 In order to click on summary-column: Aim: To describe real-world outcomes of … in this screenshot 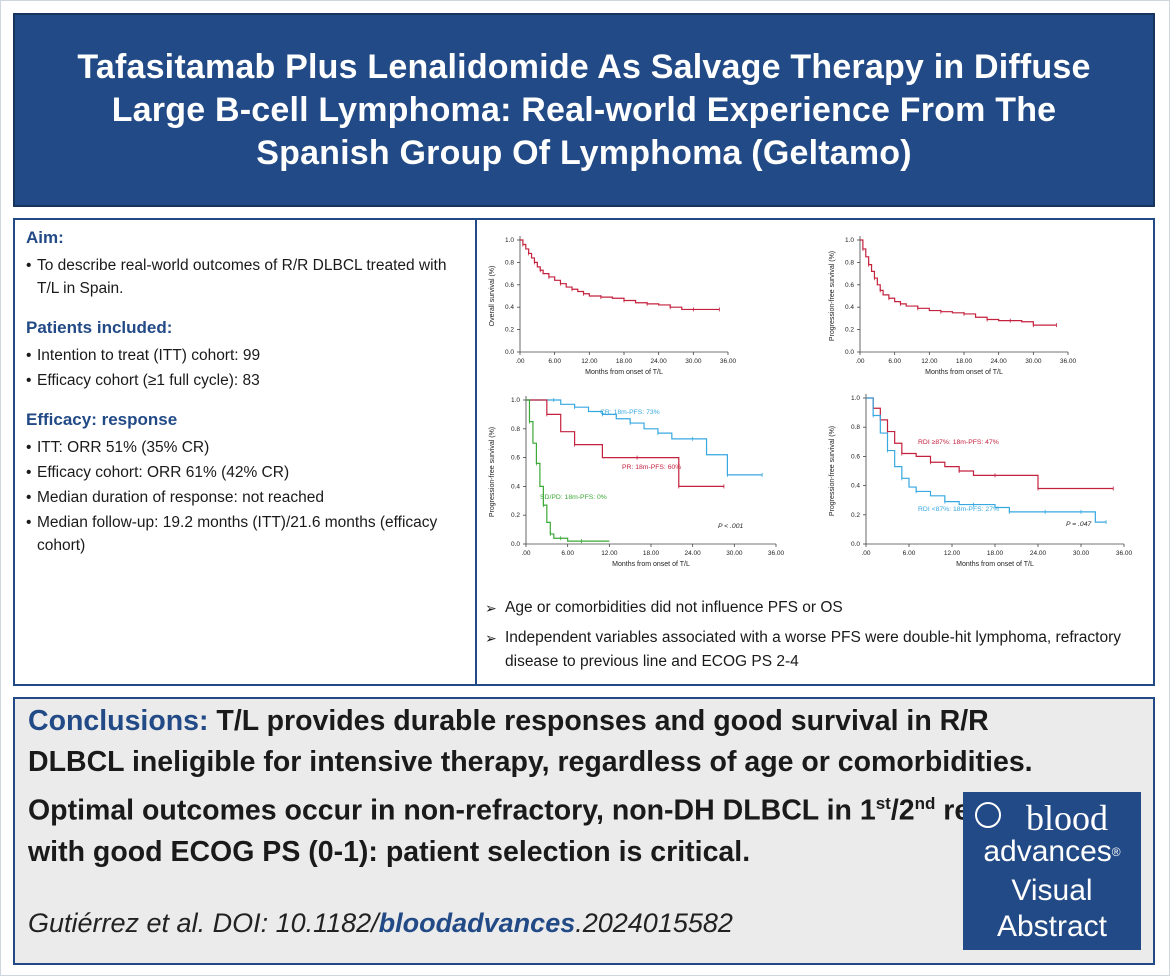, I will do `click(246, 392)`.